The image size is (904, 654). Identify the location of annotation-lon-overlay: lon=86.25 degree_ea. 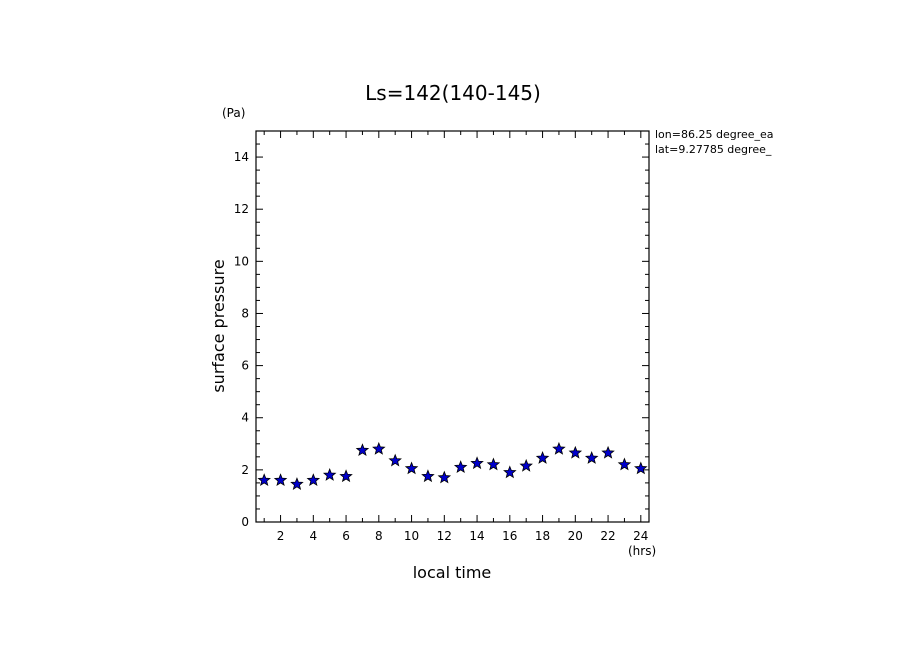
(714, 134).